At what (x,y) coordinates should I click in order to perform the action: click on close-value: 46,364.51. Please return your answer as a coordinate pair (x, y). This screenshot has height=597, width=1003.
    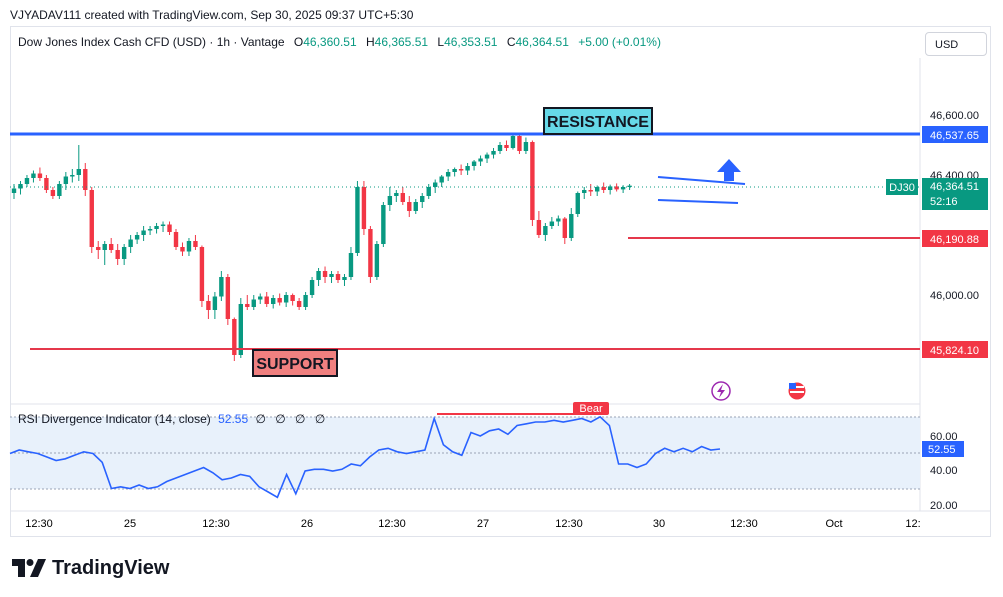
    Looking at the image, I should click on (542, 42).